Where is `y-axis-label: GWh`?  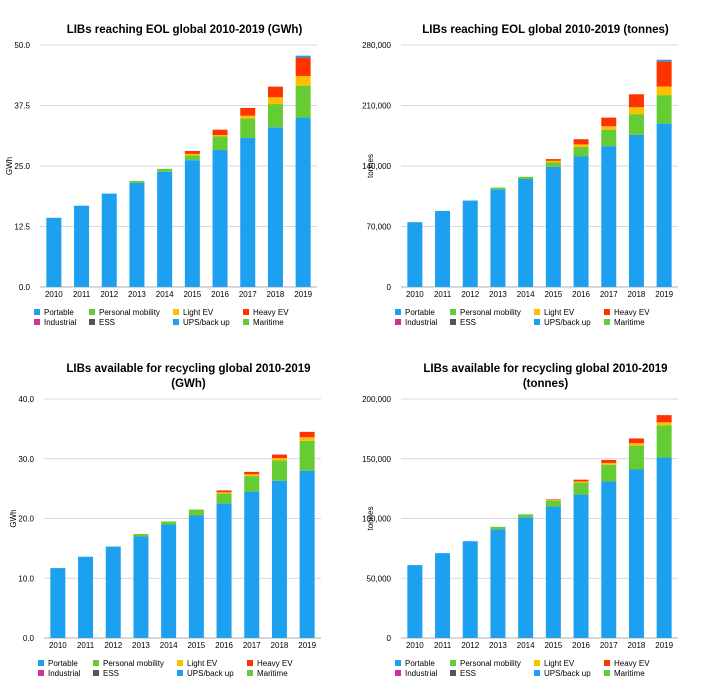
y-axis-label: GWh is located at coordinates (13, 518).